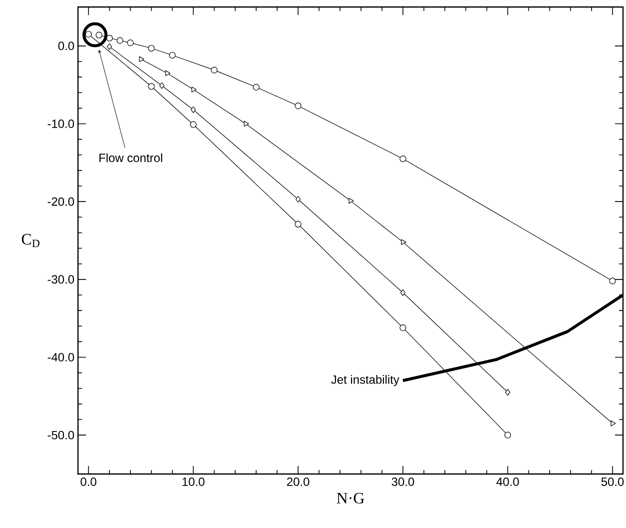  I want to click on y-tick-label: -50.0, so click(61, 435).